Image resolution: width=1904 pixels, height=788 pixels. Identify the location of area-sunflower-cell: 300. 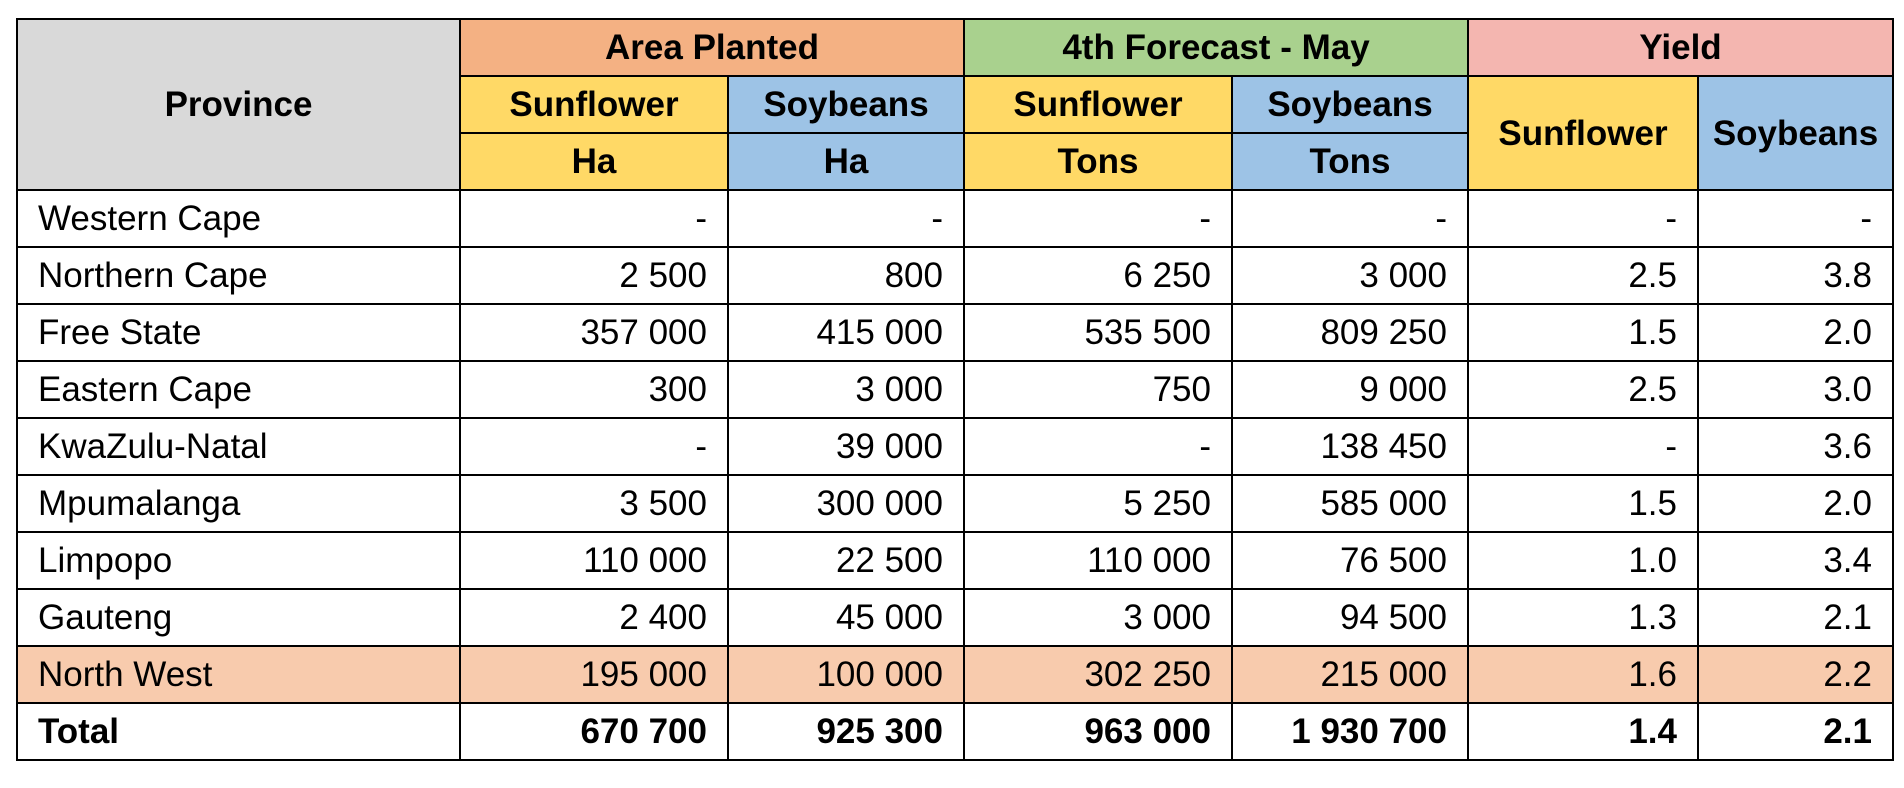
(594, 389).